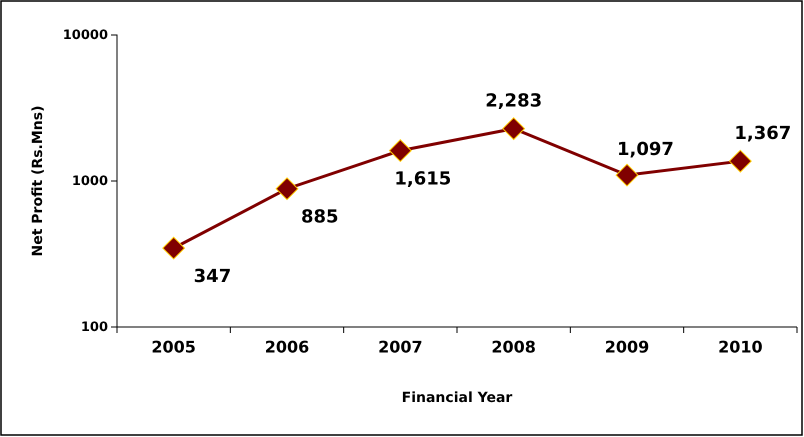  Describe the element at coordinates (513, 346) in the screenshot. I see `x-tick-label: 2008` at that location.